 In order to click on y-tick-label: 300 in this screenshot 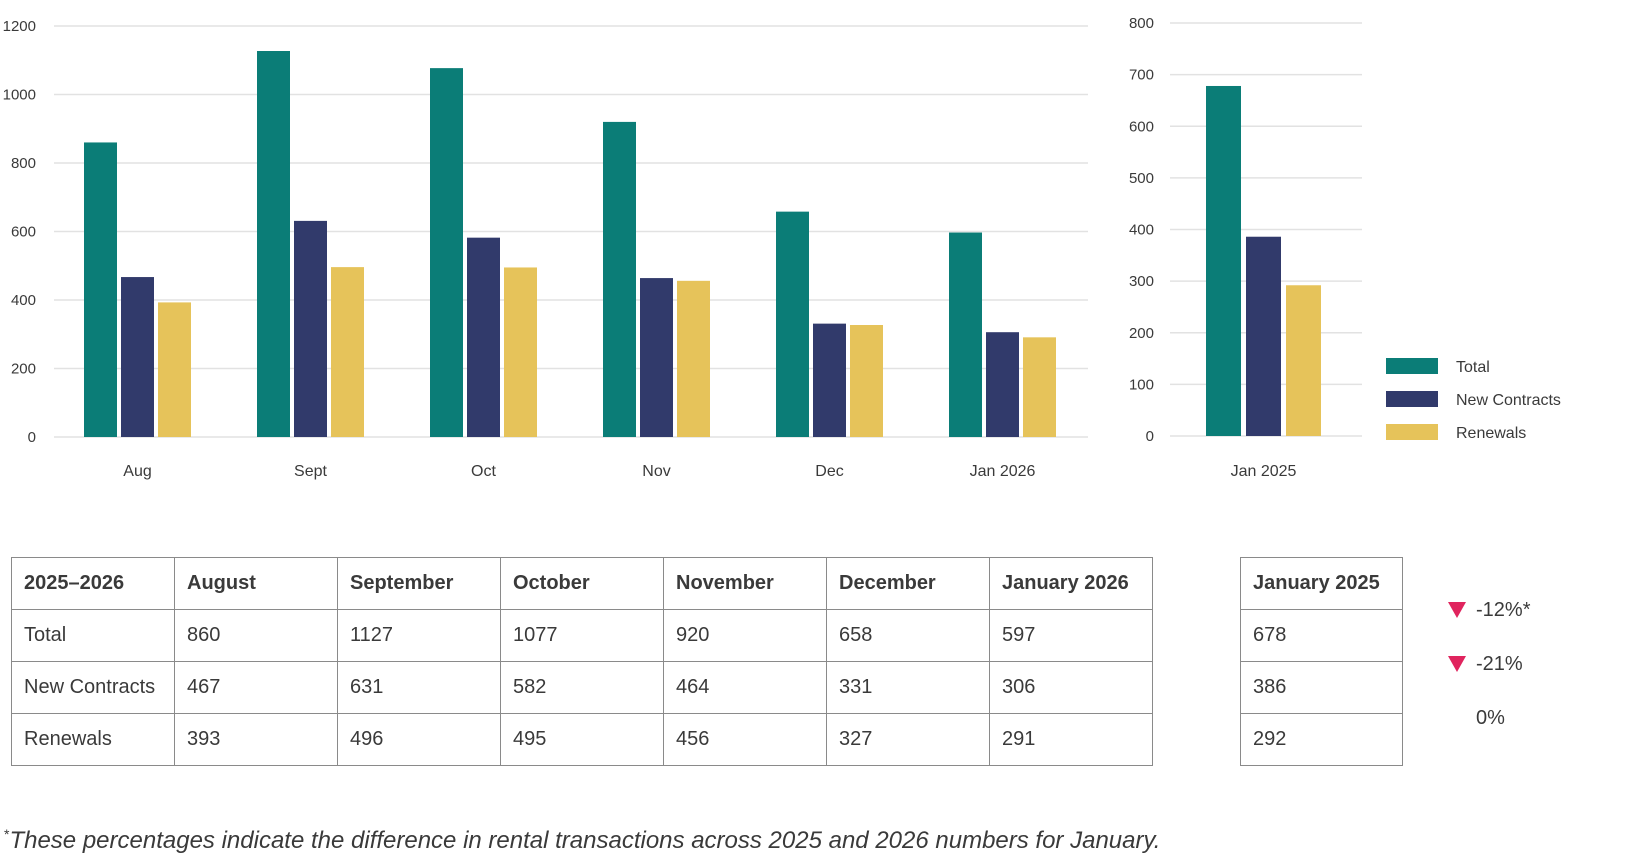, I will do `click(1141, 281)`.